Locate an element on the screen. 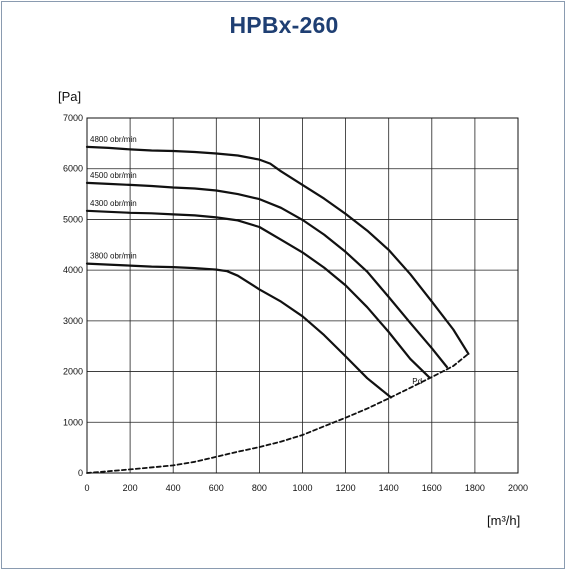 The height and width of the screenshot is (572, 568). x-tick-label: 1200 is located at coordinates (346, 488).